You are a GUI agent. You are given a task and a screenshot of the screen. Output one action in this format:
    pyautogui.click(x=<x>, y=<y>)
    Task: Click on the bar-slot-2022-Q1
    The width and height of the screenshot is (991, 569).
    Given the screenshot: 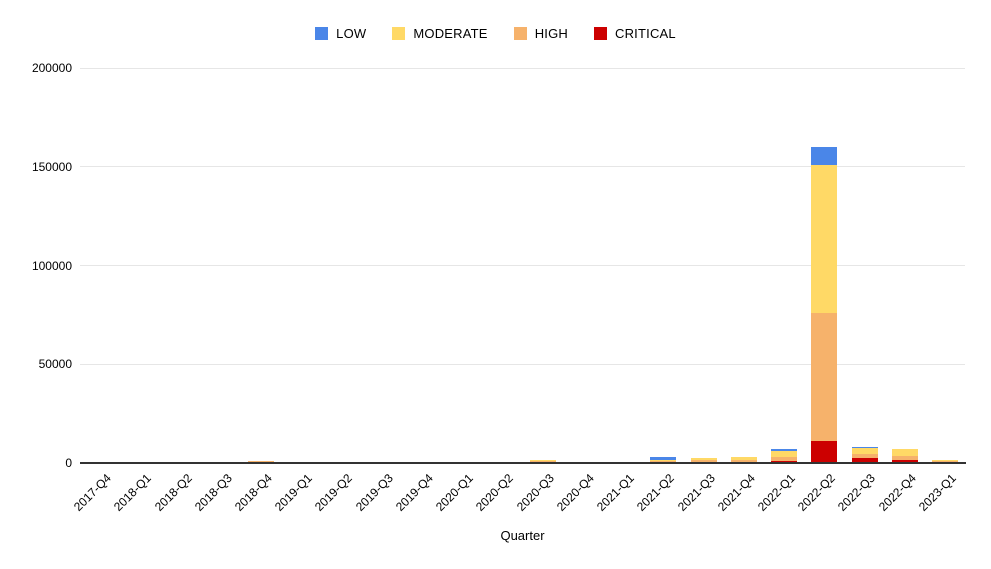 What is the action you would take?
    pyautogui.click(x=784, y=265)
    